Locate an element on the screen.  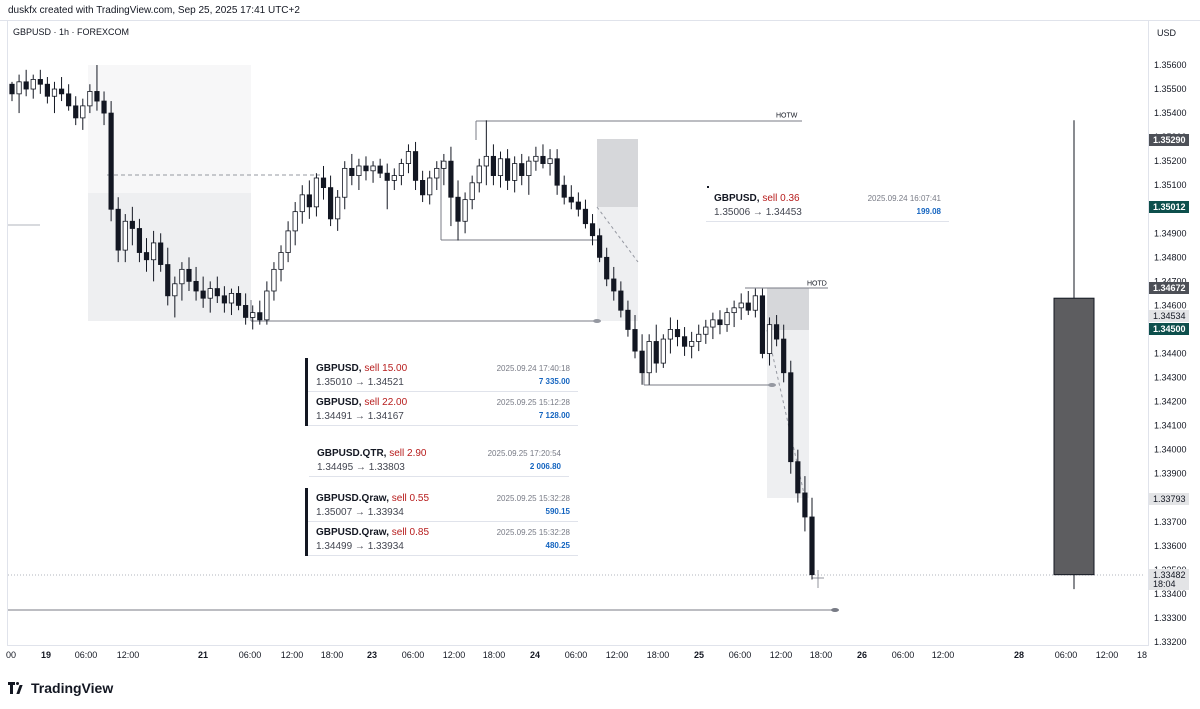
price-tick-label: 1.34300 is located at coordinates (1170, 378).